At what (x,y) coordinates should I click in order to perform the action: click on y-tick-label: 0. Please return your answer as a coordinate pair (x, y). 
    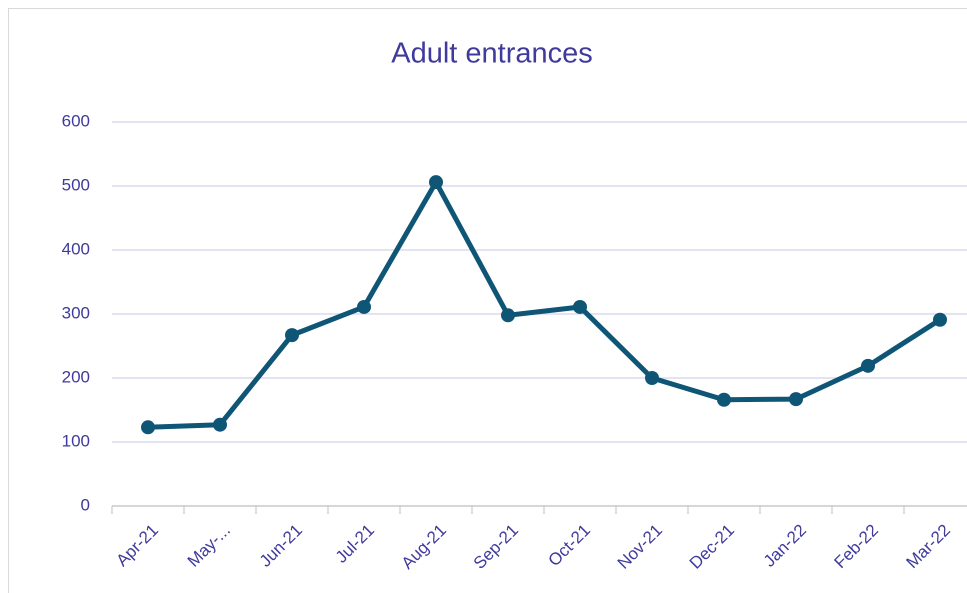
    Looking at the image, I should click on (85, 504).